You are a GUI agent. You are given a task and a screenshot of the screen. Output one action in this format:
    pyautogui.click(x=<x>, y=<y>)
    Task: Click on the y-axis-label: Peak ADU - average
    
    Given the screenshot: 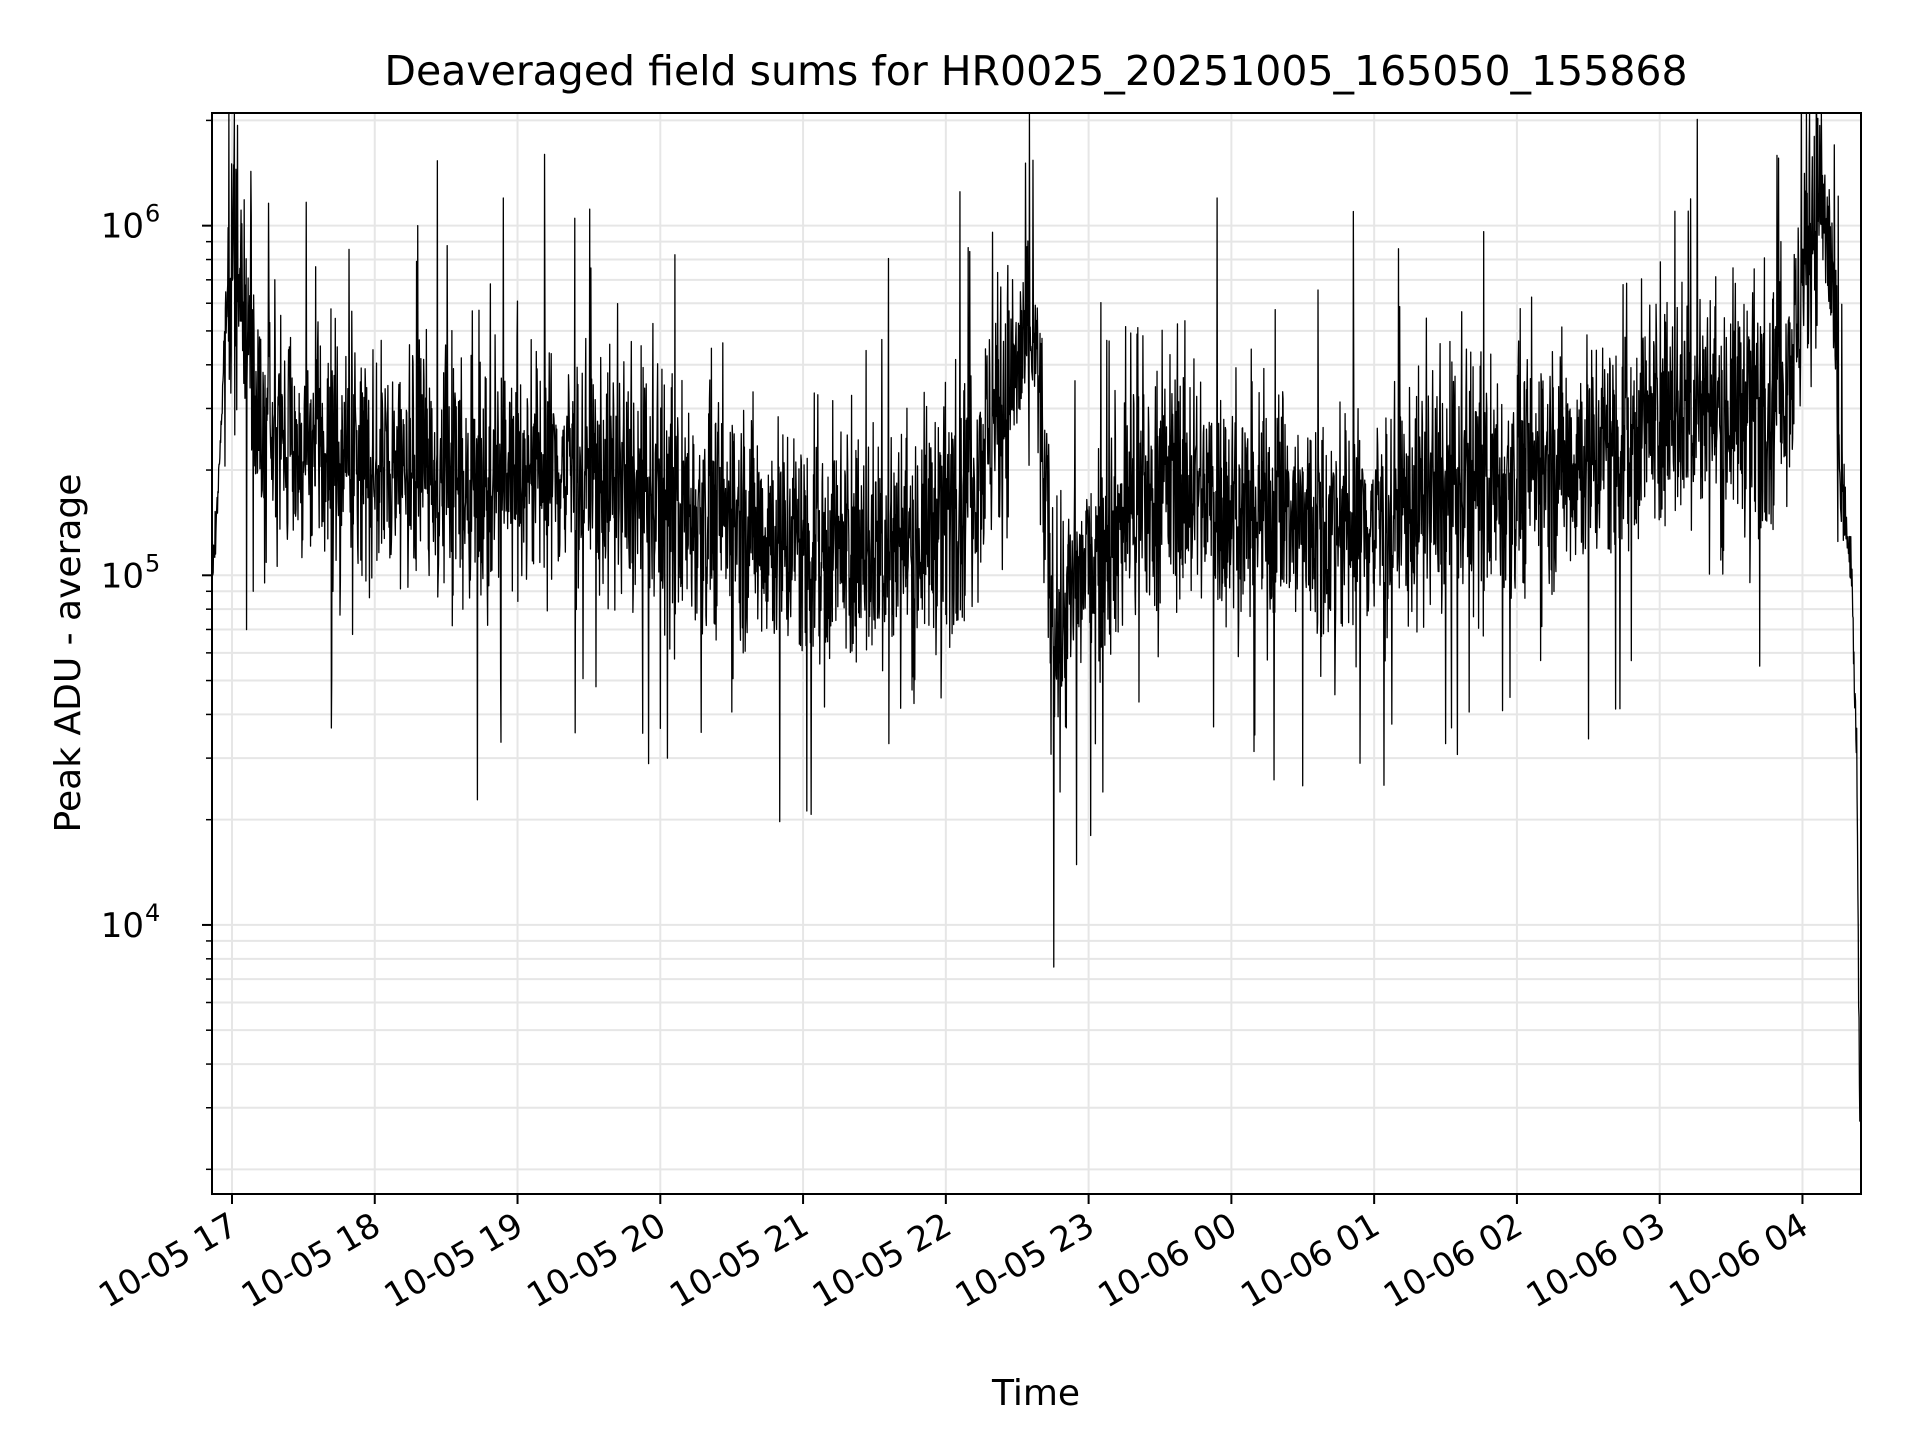 What is the action you would take?
    pyautogui.click(x=68, y=653)
    